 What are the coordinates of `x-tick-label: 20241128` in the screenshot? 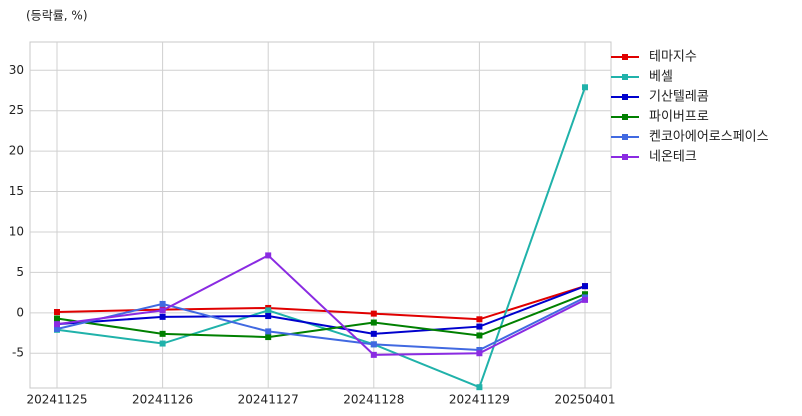 It's located at (373, 400).